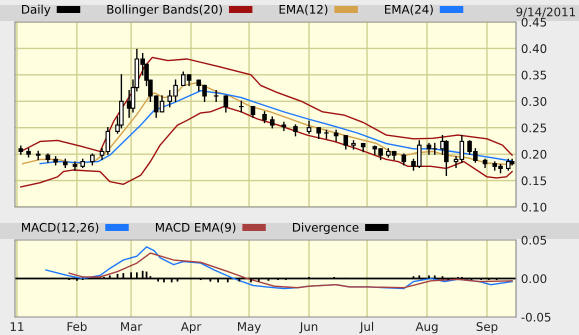  I want to click on line-series, so click(290, 270).